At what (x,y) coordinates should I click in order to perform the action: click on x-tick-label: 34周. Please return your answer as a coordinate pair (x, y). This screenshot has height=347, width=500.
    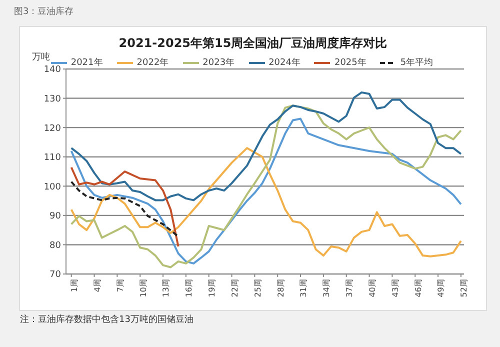
    Looking at the image, I should click on (327, 288).